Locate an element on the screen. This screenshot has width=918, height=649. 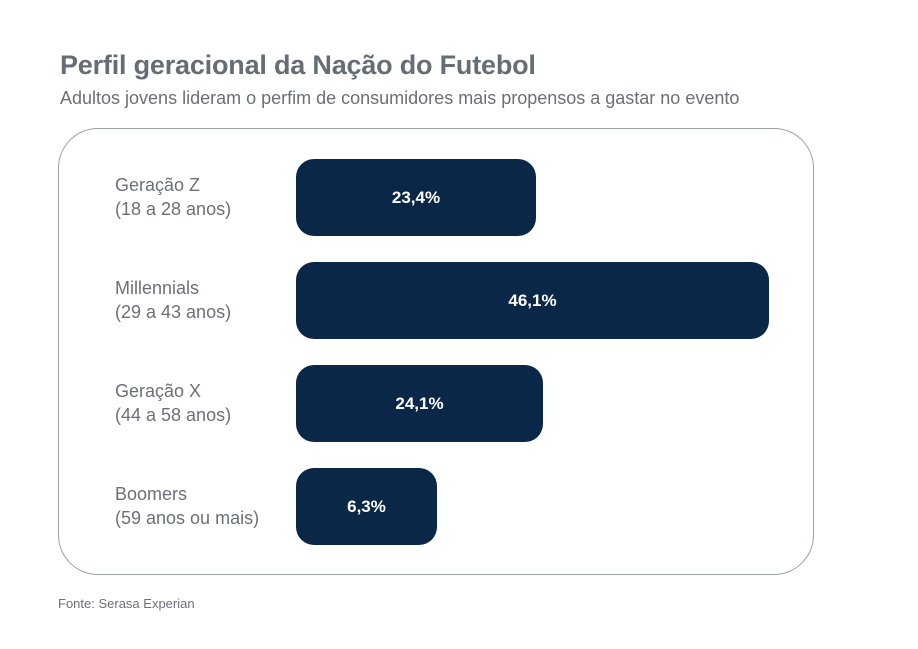
category-name: Boomers is located at coordinates (151, 494).